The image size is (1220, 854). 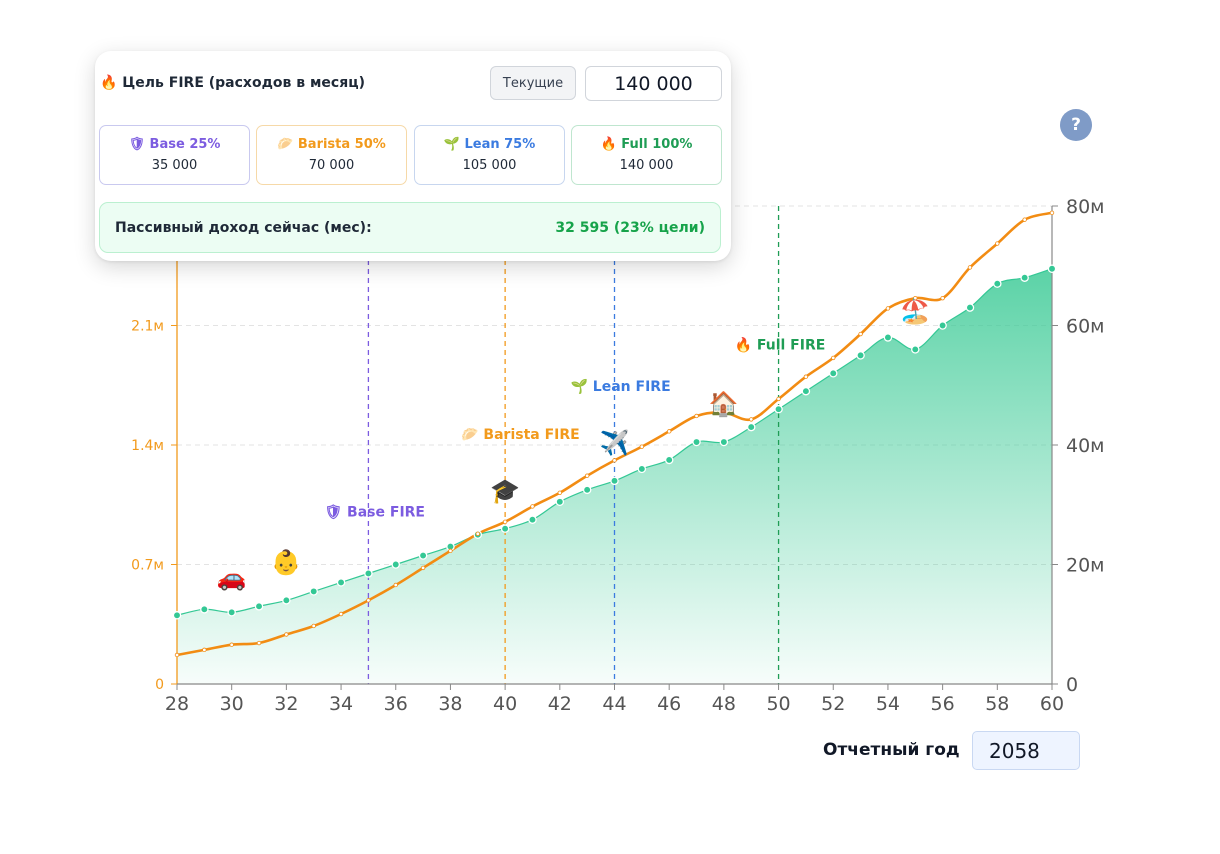 I want to click on level-label: 🔥 Full 100%, so click(x=646, y=144).